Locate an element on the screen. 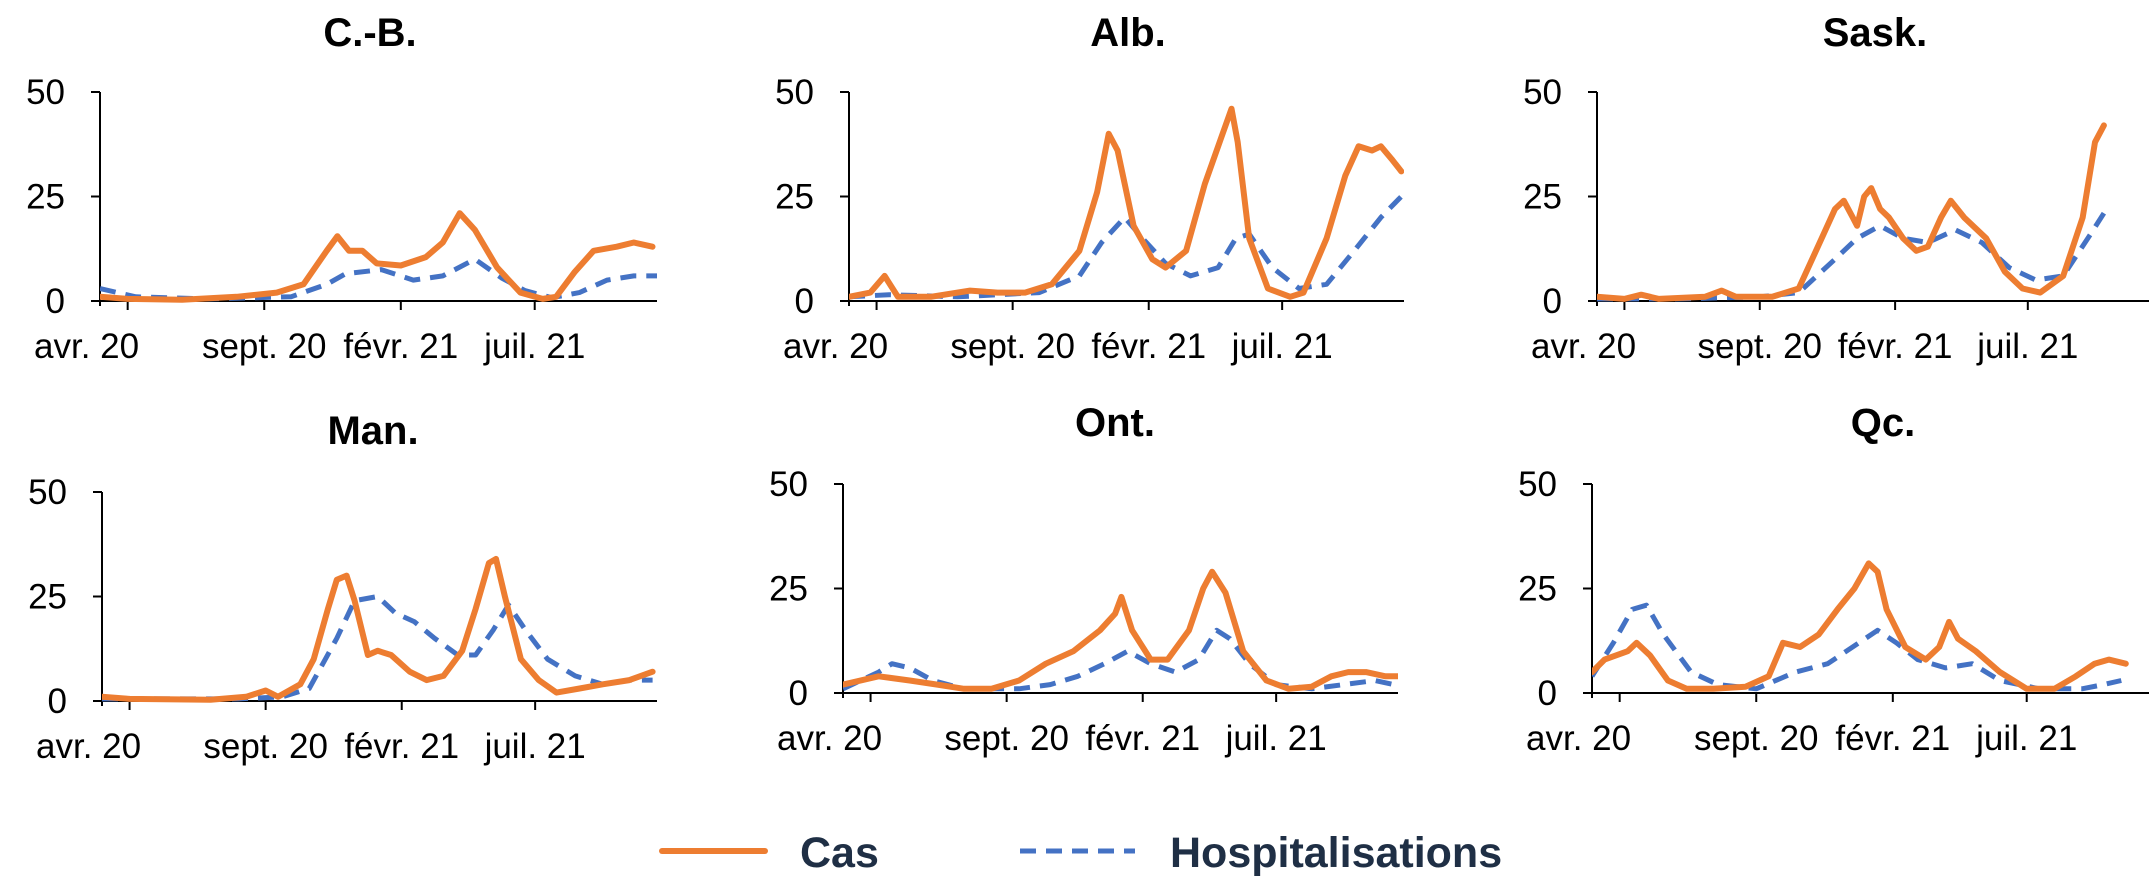 The width and height of the screenshot is (2149, 876). panel-alb: Alb. 0 25 50 avr. 20 sept. 20 févr. 21 juil. 21 is located at coordinates (1089, 188).